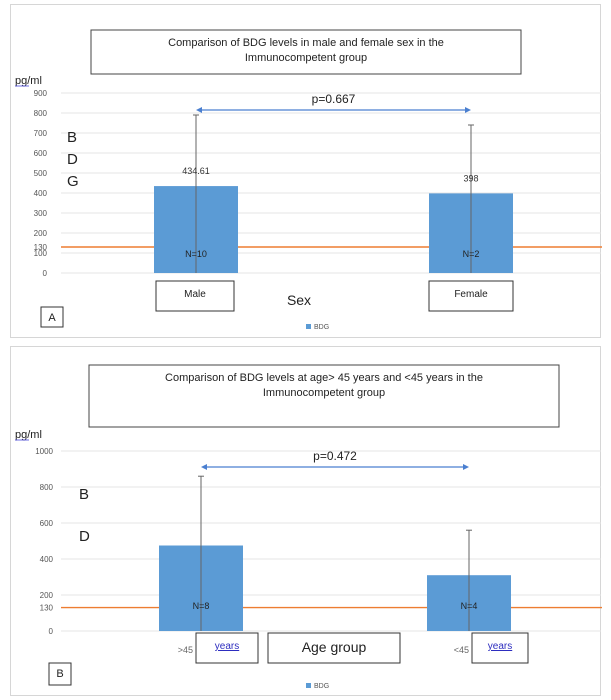 The width and height of the screenshot is (611, 700). I want to click on y-tick-label: 900, so click(41, 93).